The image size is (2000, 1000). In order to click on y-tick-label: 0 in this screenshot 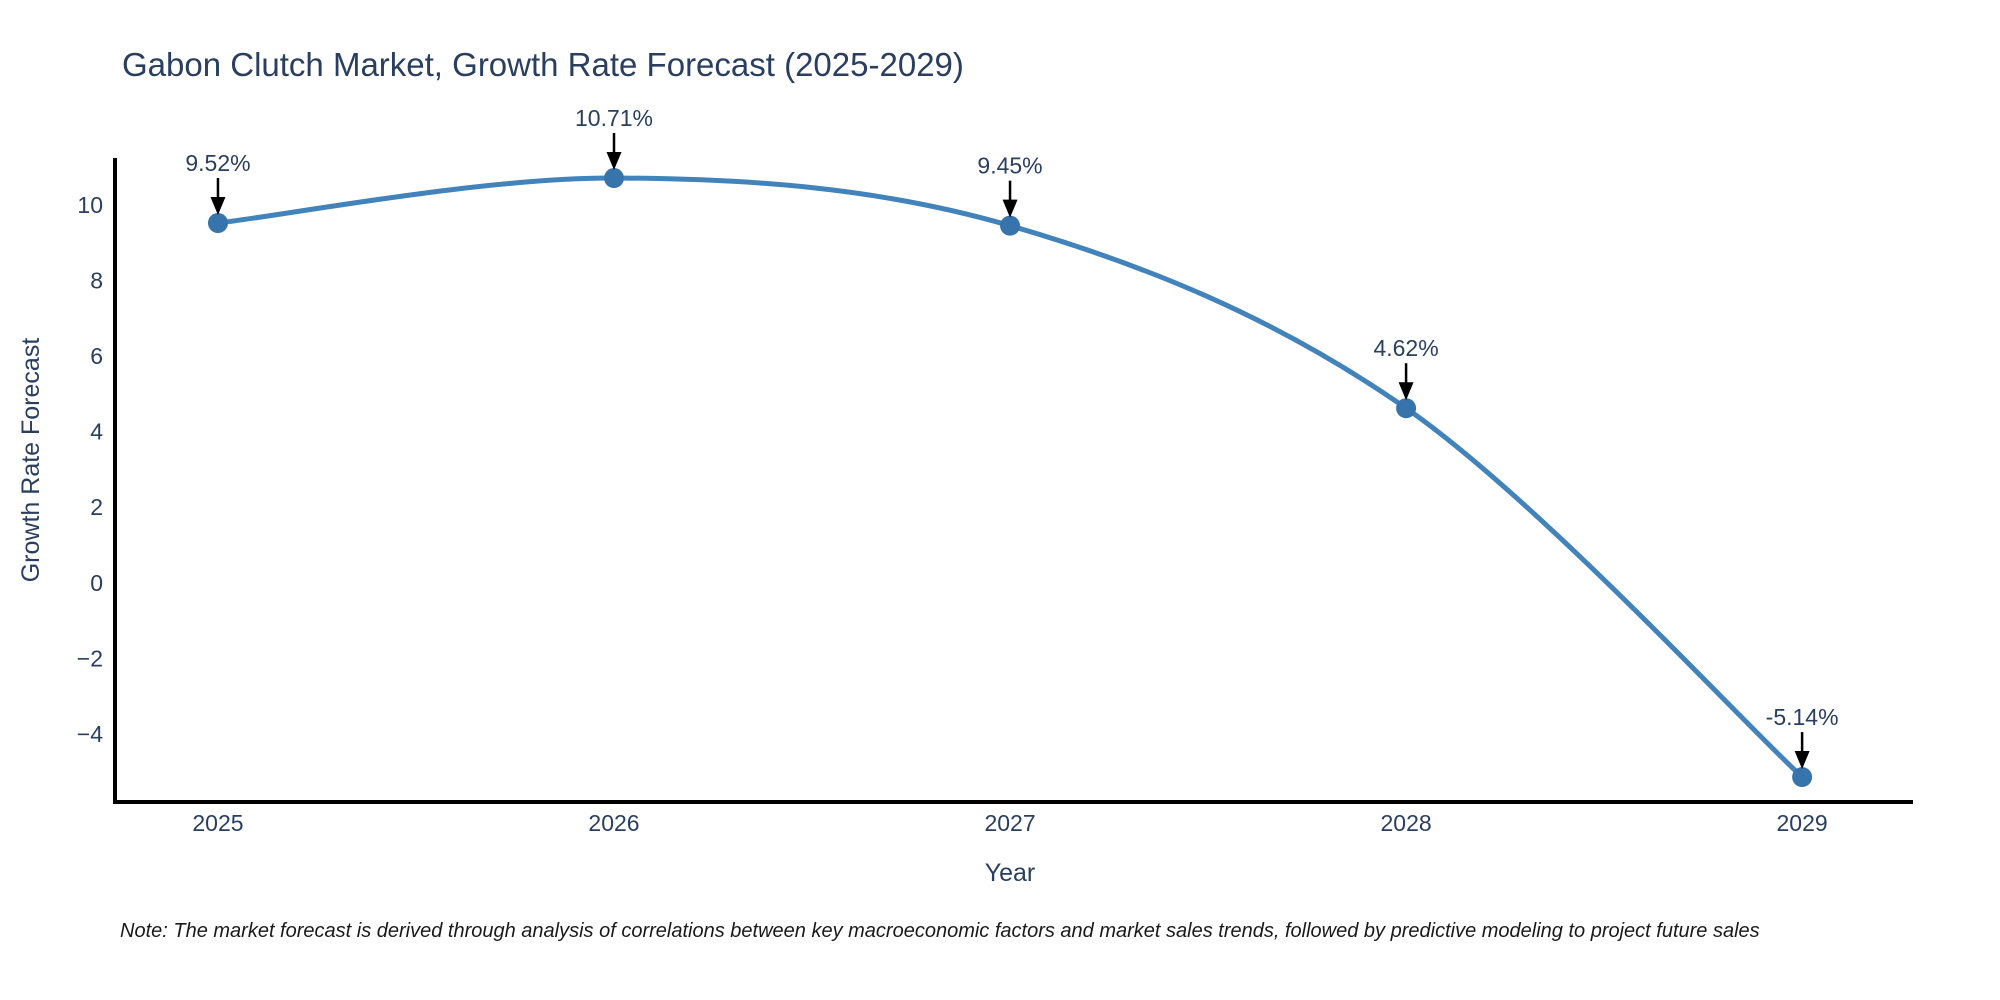, I will do `click(96, 583)`.